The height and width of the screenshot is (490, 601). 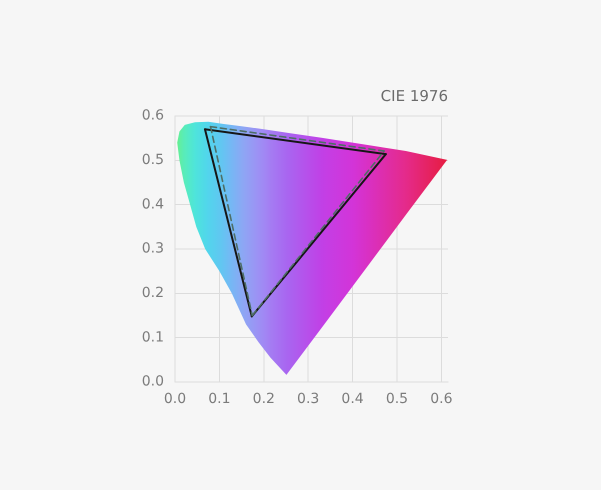 What do you see at coordinates (153, 248) in the screenshot?
I see `y-tick-label: 0.3` at bounding box center [153, 248].